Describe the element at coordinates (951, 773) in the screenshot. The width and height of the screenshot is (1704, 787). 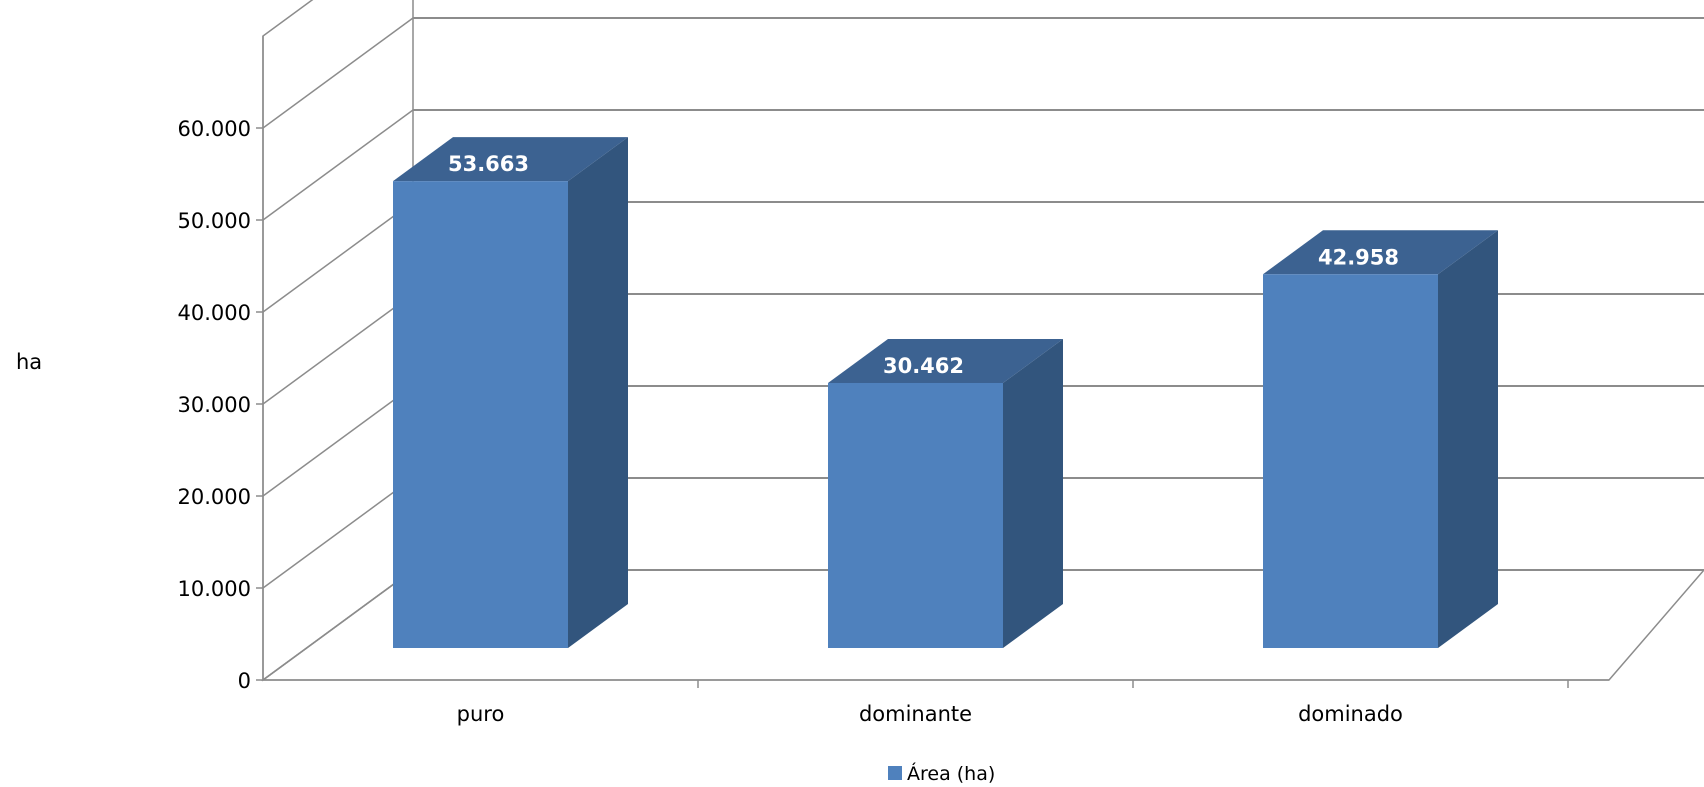
I see `legend-label: Área (ha)` at that location.